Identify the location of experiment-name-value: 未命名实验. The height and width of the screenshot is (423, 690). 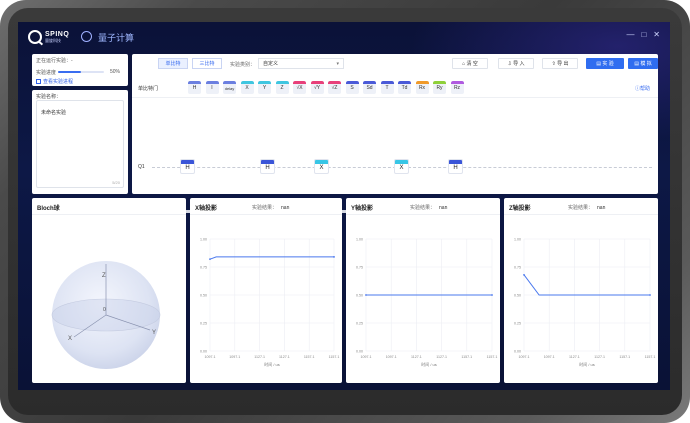
(54, 113).